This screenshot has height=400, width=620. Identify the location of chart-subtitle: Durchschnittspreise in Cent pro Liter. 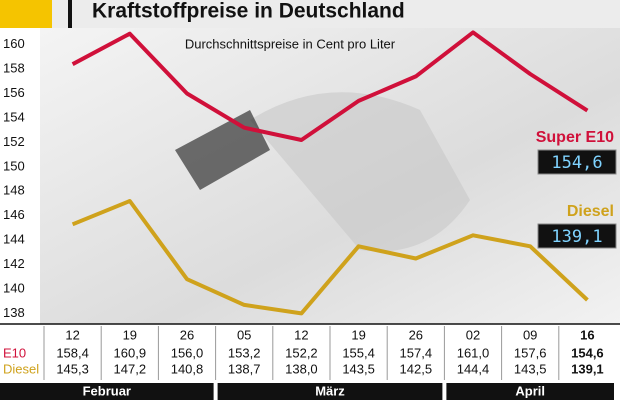
(290, 43).